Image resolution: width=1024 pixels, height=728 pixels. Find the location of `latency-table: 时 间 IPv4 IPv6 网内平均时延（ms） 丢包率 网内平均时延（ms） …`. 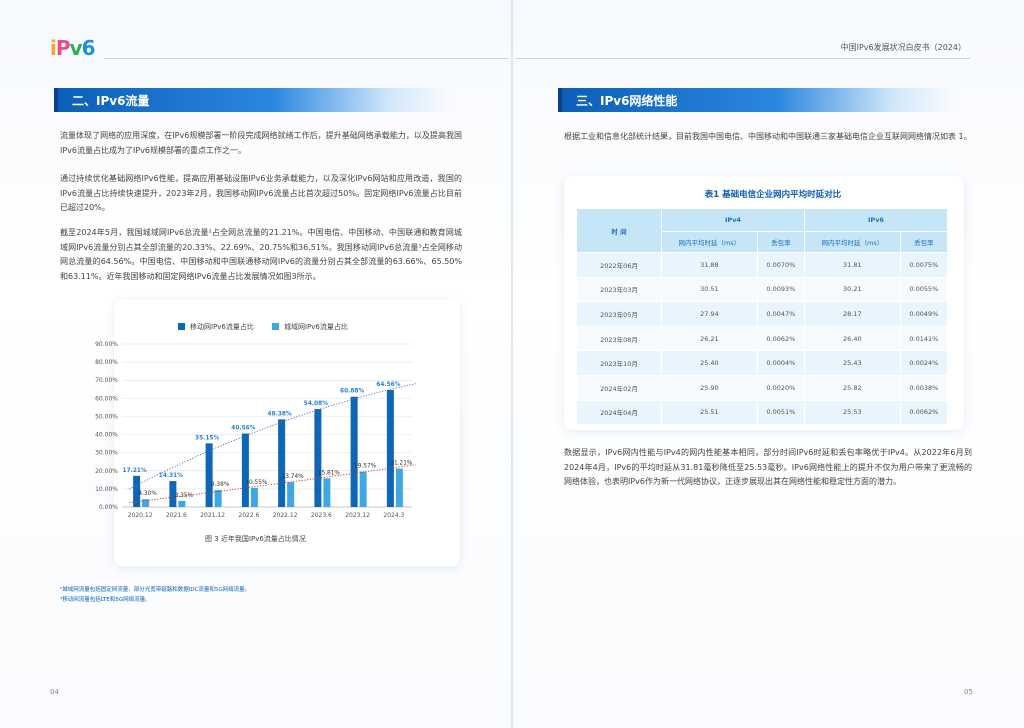

latency-table: 时 间 IPv4 IPv6 网内平均时延（ms） 丢包率 网内平均时延（ms） … is located at coordinates (762, 317).